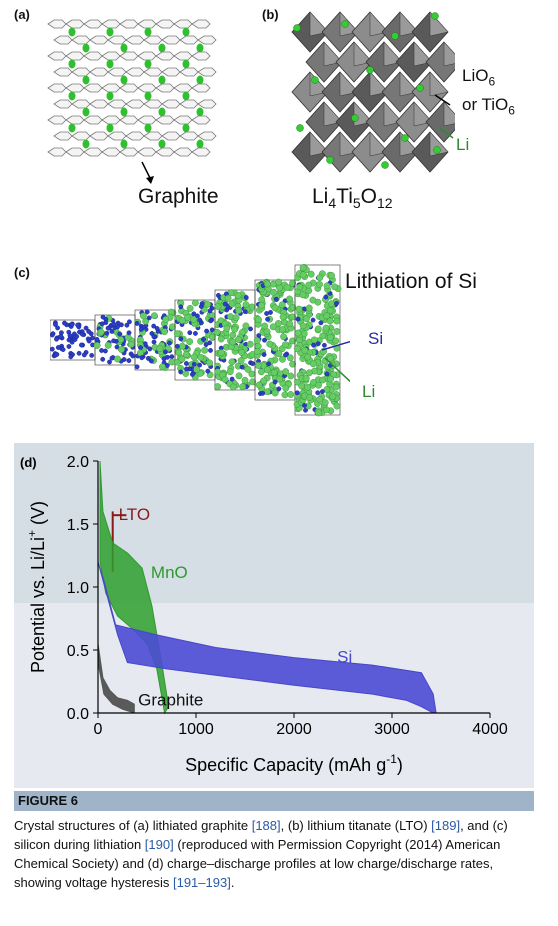 The height and width of the screenshot is (926, 558). Describe the element at coordinates (135, 514) in the screenshot. I see `lto-annotation: LTO` at that location.